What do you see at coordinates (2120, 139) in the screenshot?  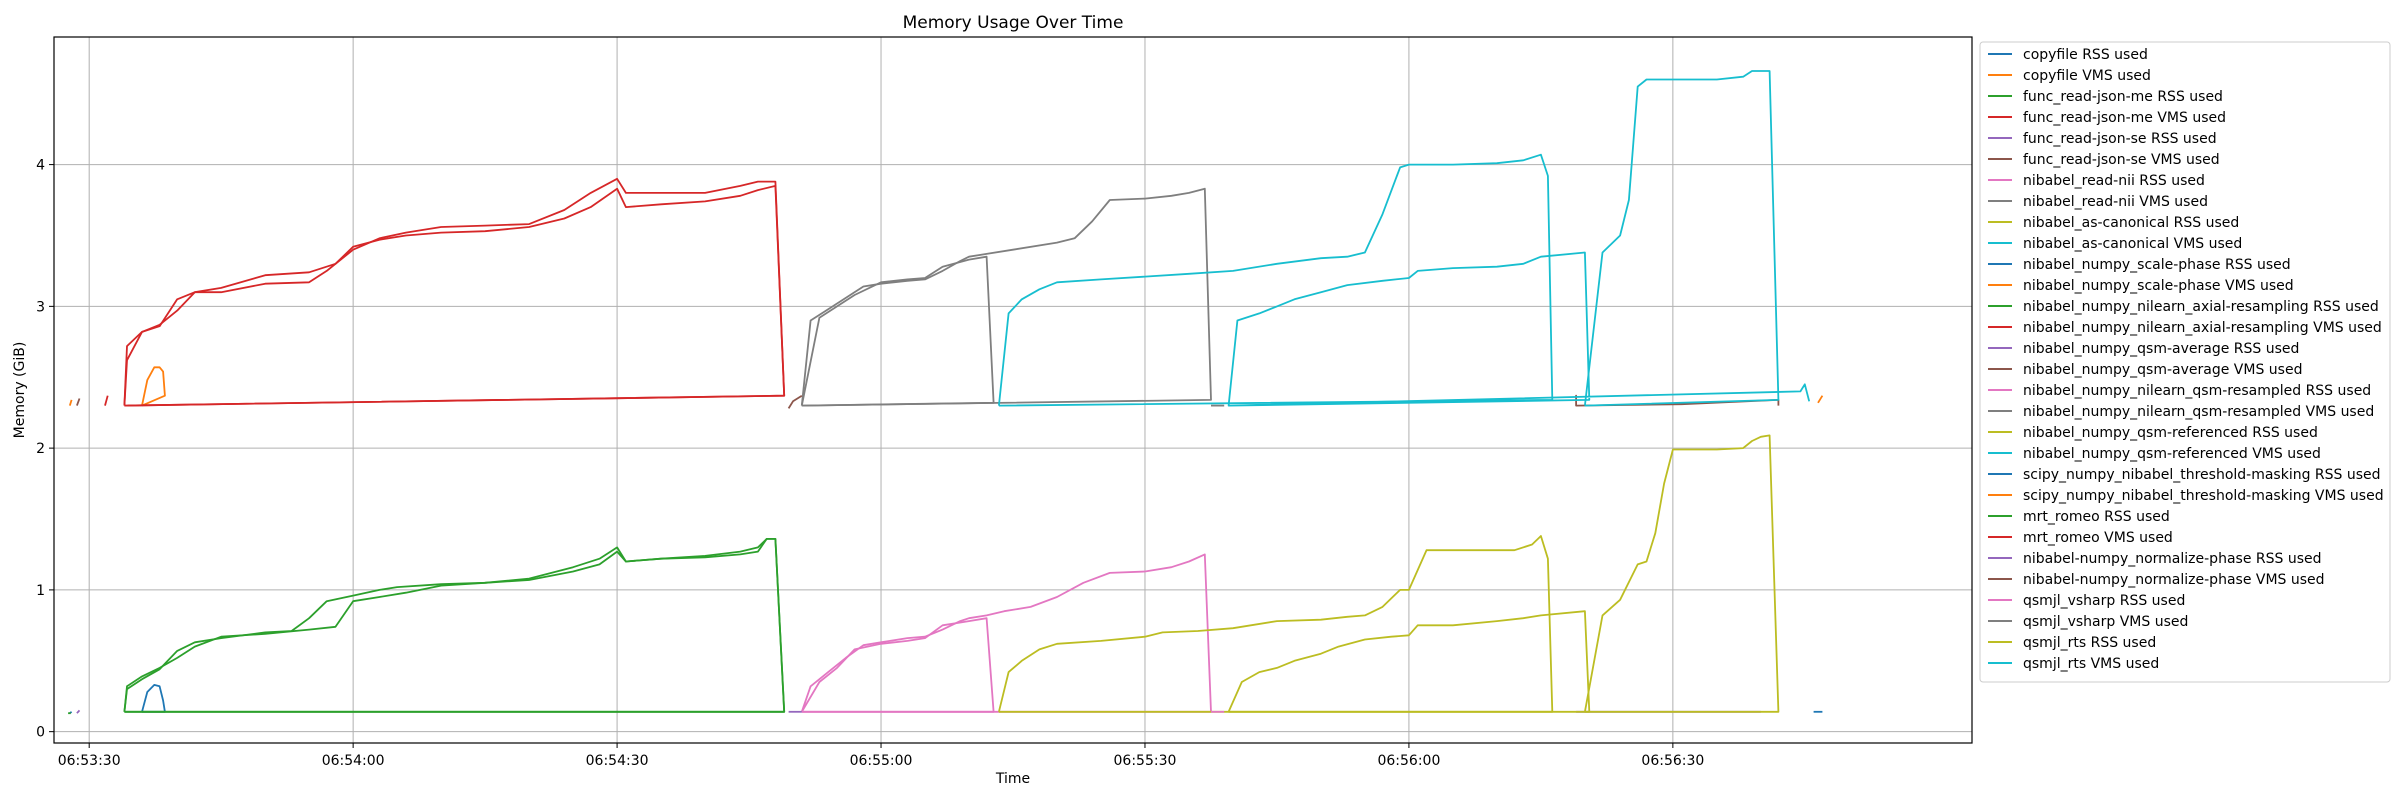 I see `legend-label: func_read-json-se RSS used` at bounding box center [2120, 139].